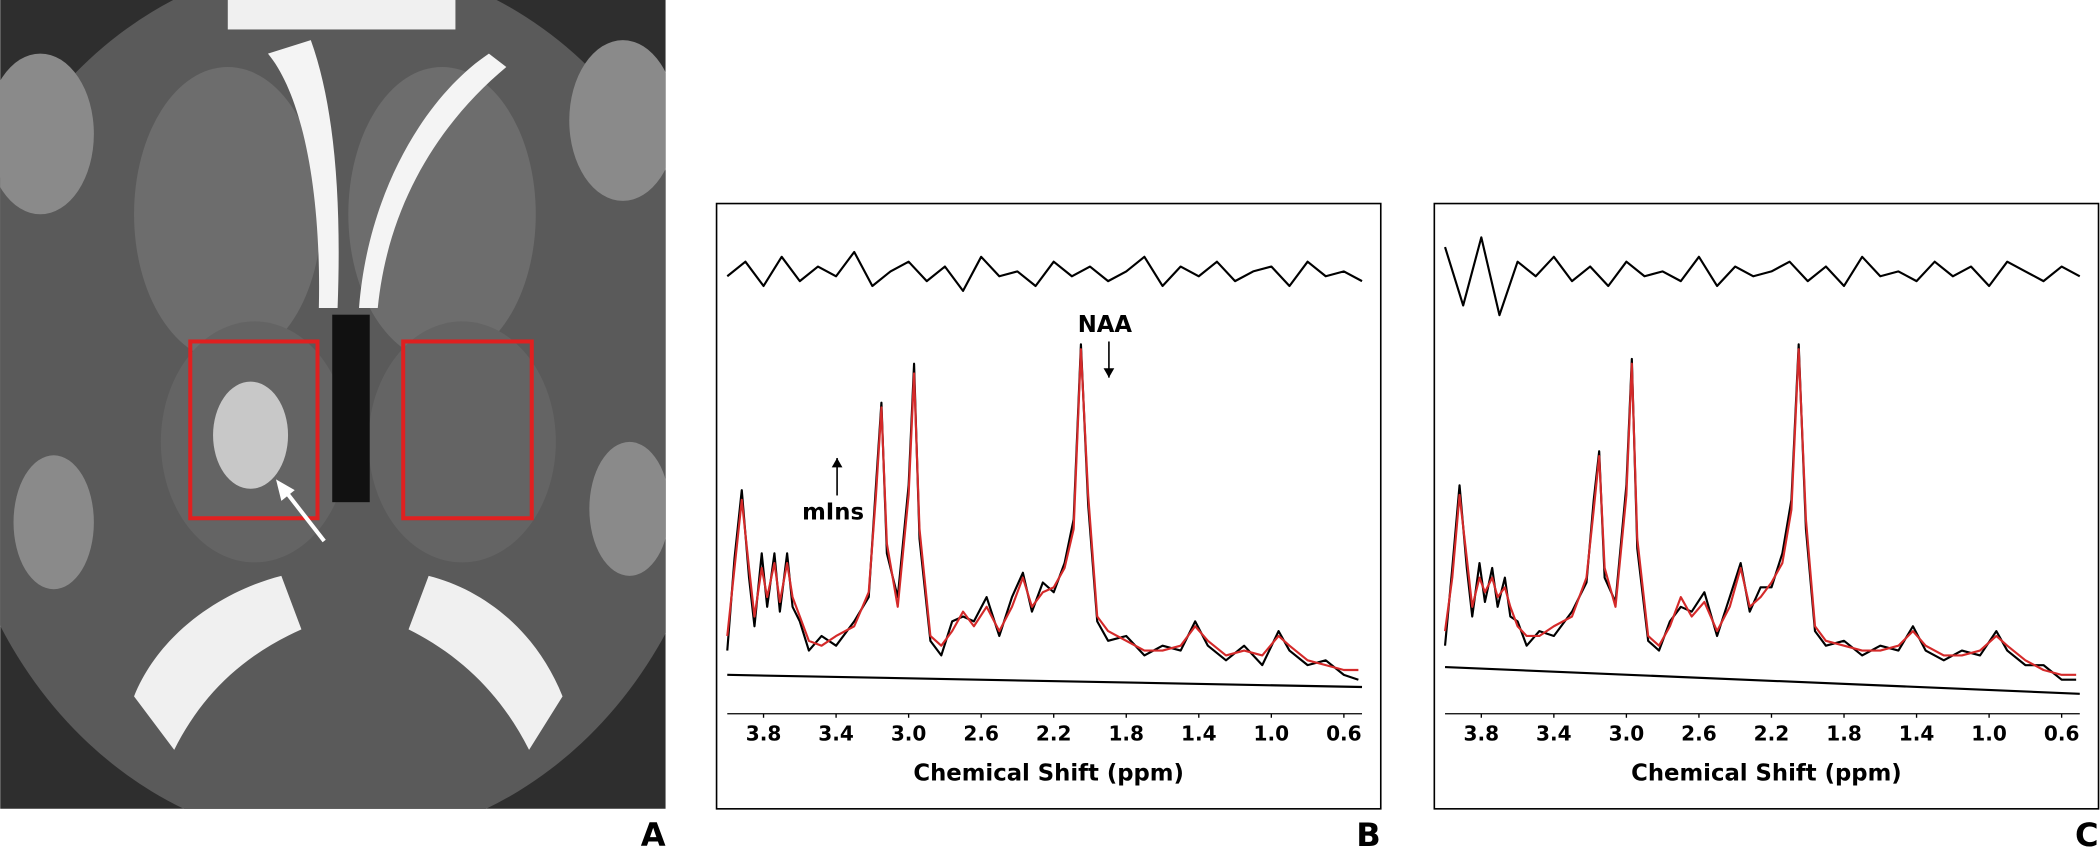 The height and width of the screenshot is (849, 2100). What do you see at coordinates (305, 517) in the screenshot?
I see `pointer-arrow` at bounding box center [305, 517].